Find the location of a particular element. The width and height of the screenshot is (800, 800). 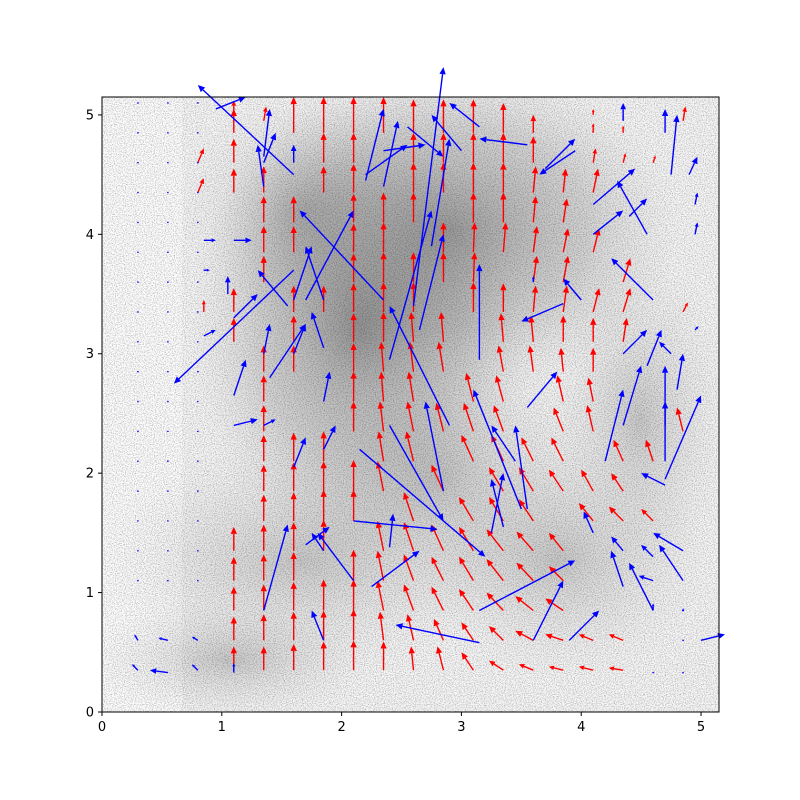

y-tick-label: 0 is located at coordinates (90, 713).